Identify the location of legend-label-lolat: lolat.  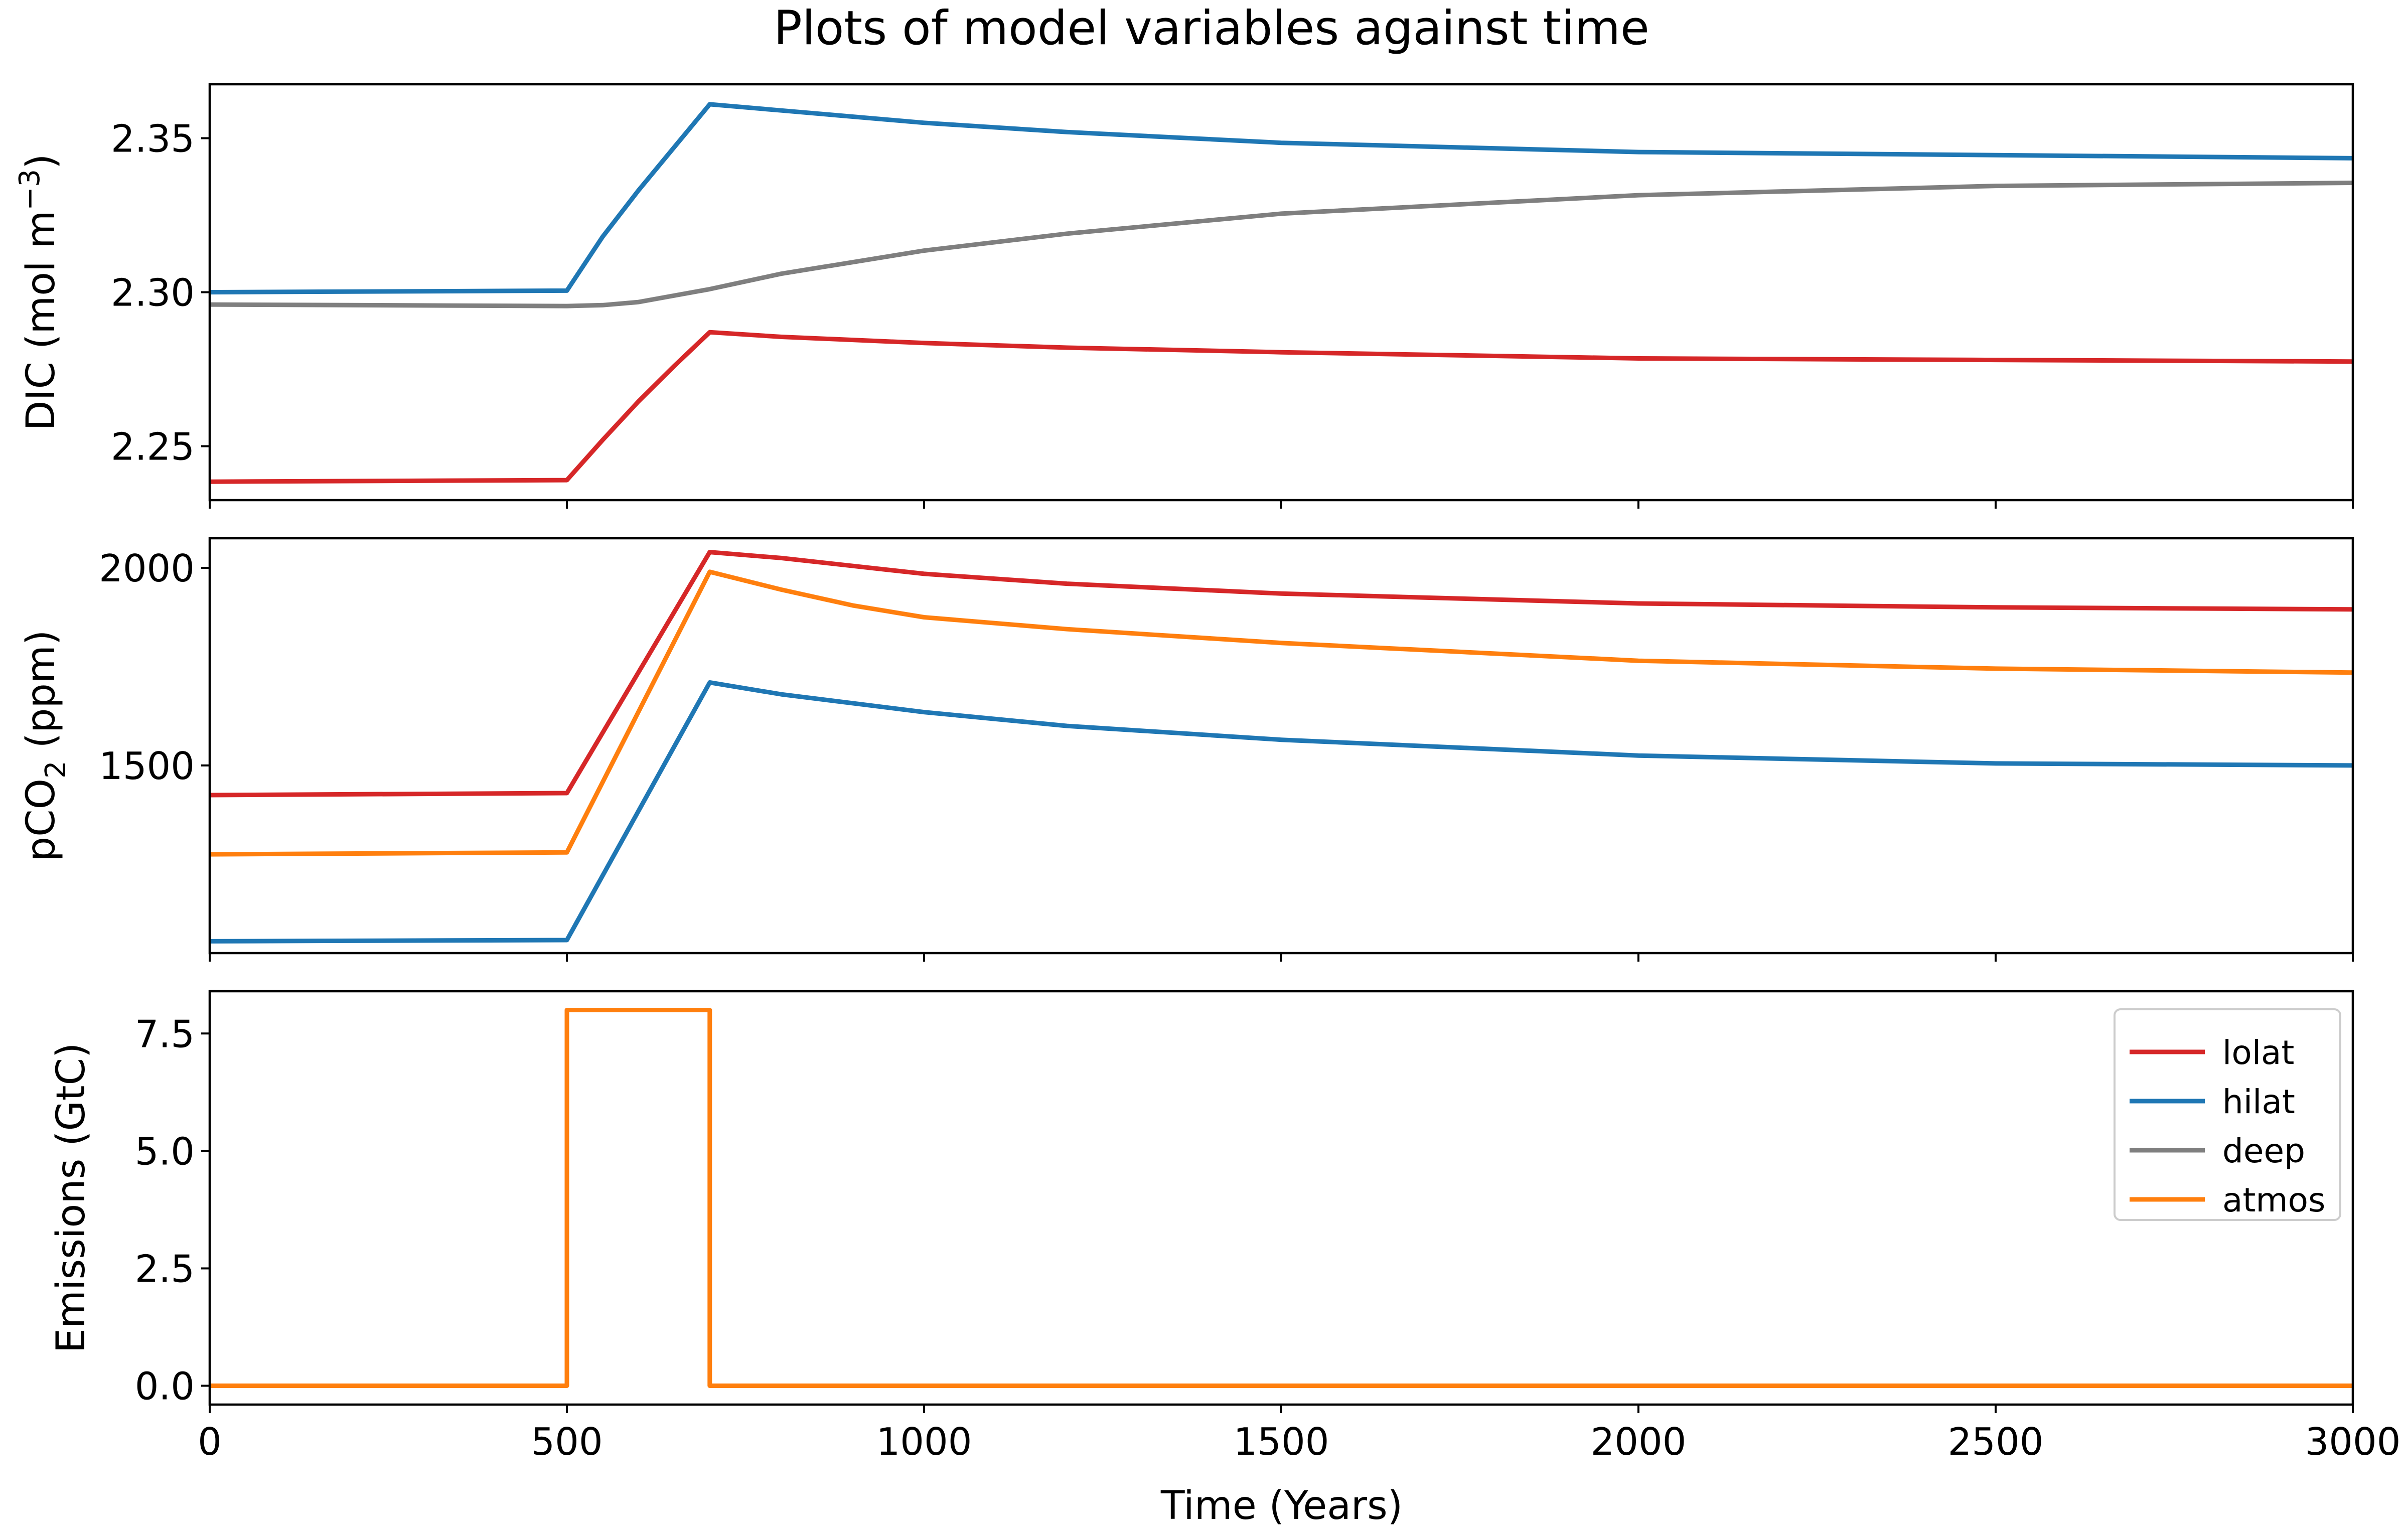
(2258, 1052).